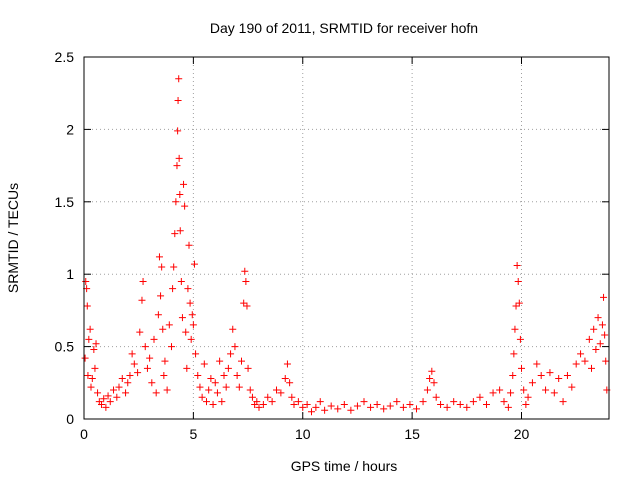 Image resolution: width=640 pixels, height=480 pixels. What do you see at coordinates (344, 466) in the screenshot?
I see `x-axis-label: GPS time / hours` at bounding box center [344, 466].